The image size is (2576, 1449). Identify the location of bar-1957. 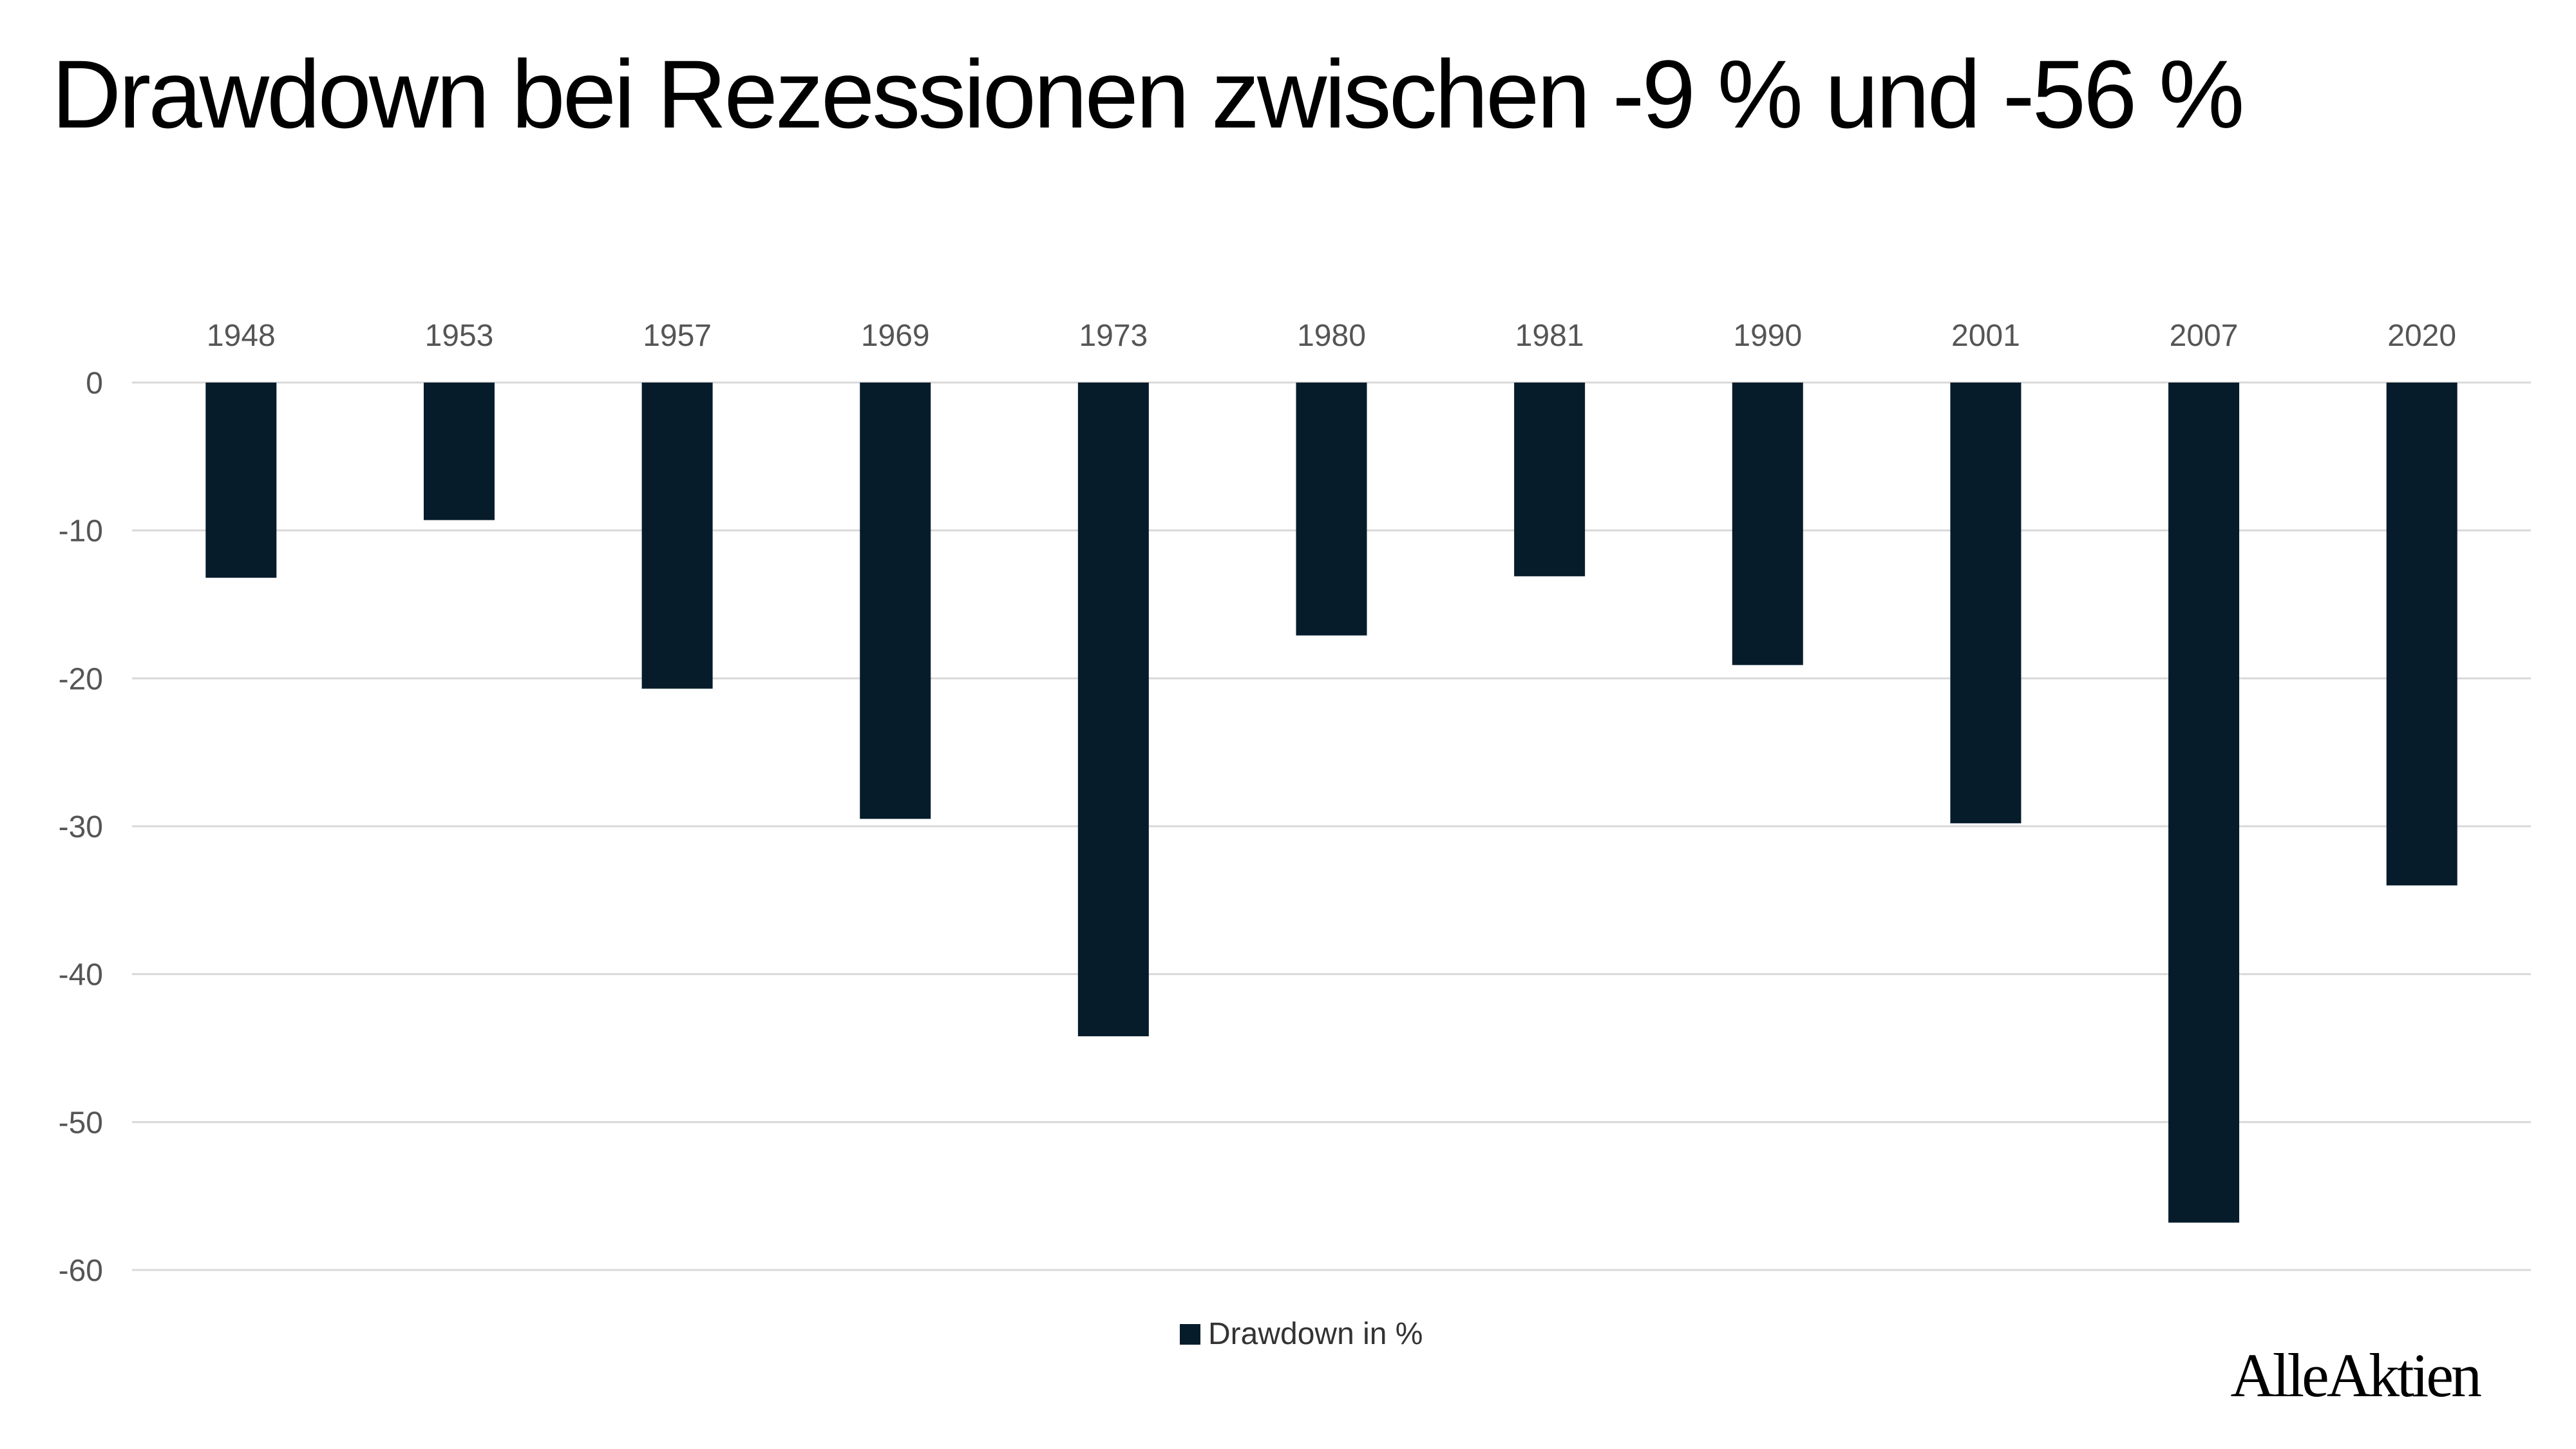
(677, 536).